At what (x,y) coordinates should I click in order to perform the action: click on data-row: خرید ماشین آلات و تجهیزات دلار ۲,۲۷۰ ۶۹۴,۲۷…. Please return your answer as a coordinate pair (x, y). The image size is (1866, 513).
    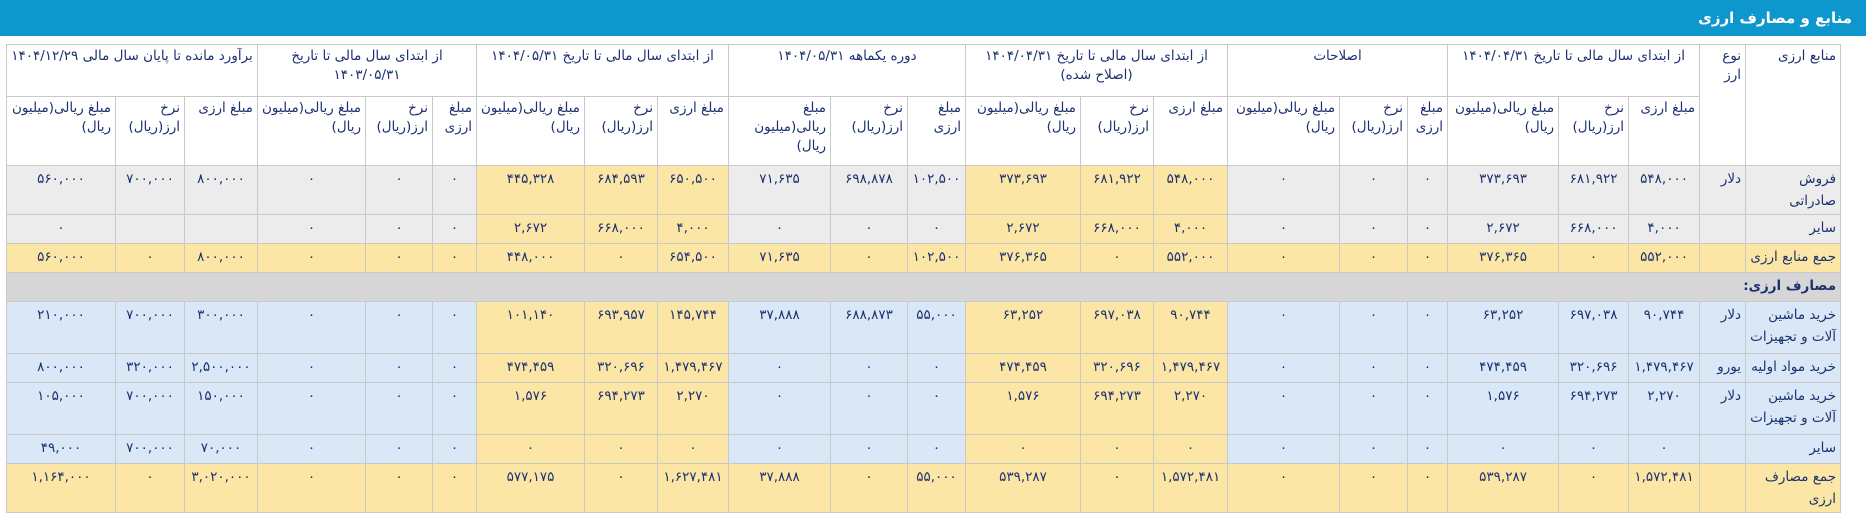
    Looking at the image, I should click on (923, 408).